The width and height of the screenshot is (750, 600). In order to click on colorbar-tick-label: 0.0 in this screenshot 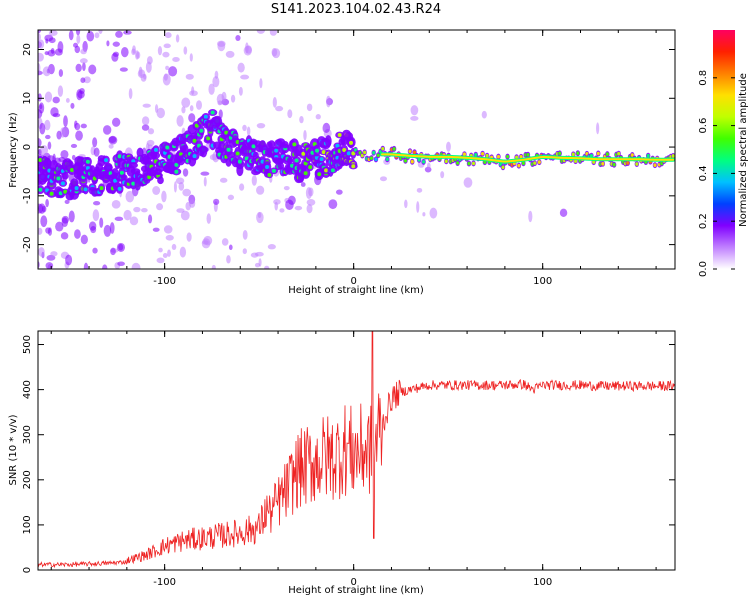, I will do `click(703, 269)`.